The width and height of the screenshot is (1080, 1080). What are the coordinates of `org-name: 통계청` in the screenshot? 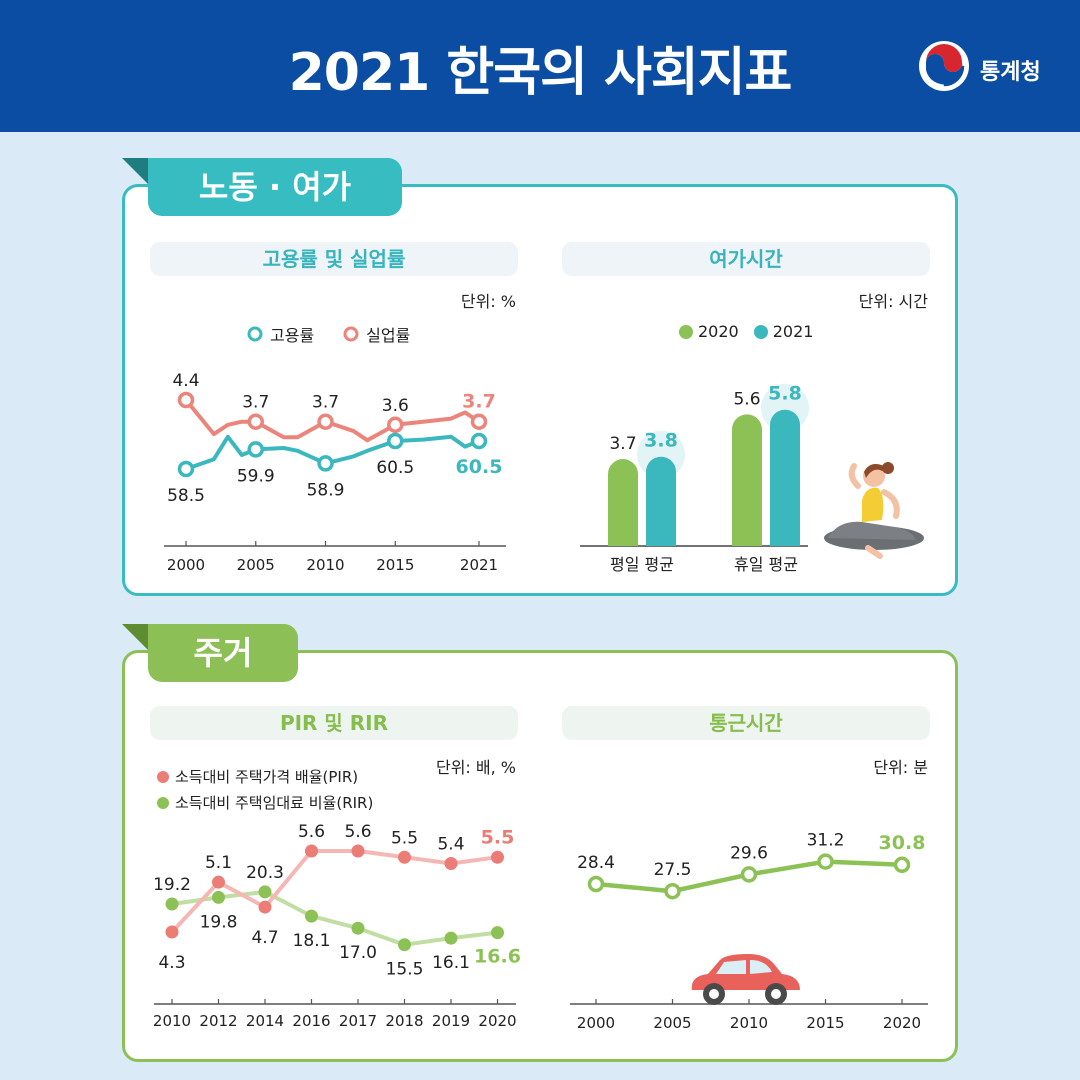 It's located at (1010, 72).